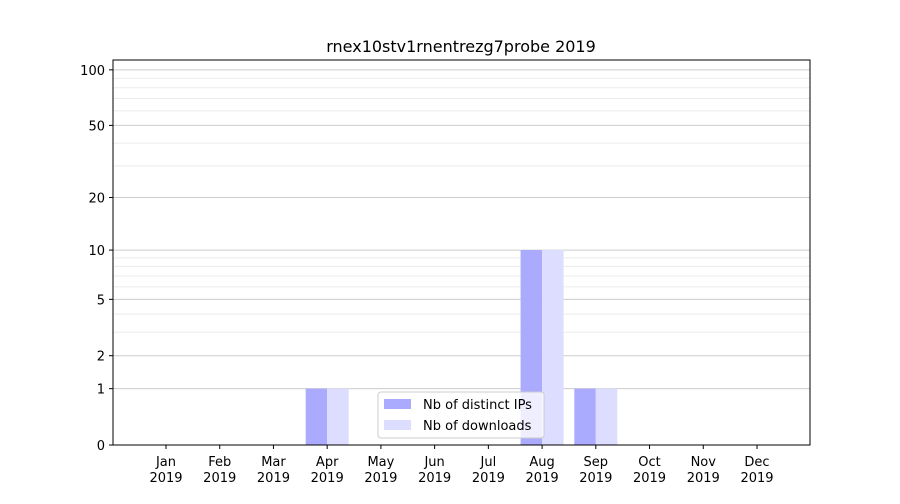  Describe the element at coordinates (101, 357) in the screenshot. I see `y-tick-label: 2` at that location.